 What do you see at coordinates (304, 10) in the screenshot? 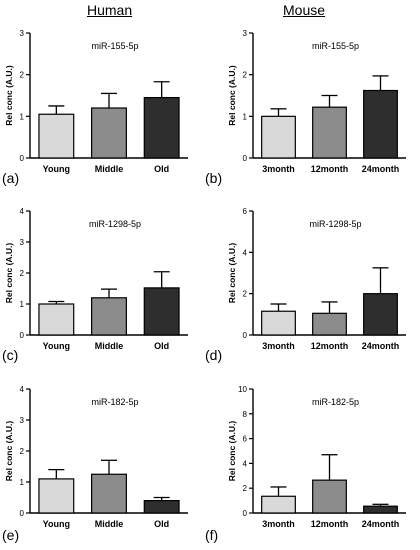
I see `column-header-mouse: Mouse` at bounding box center [304, 10].